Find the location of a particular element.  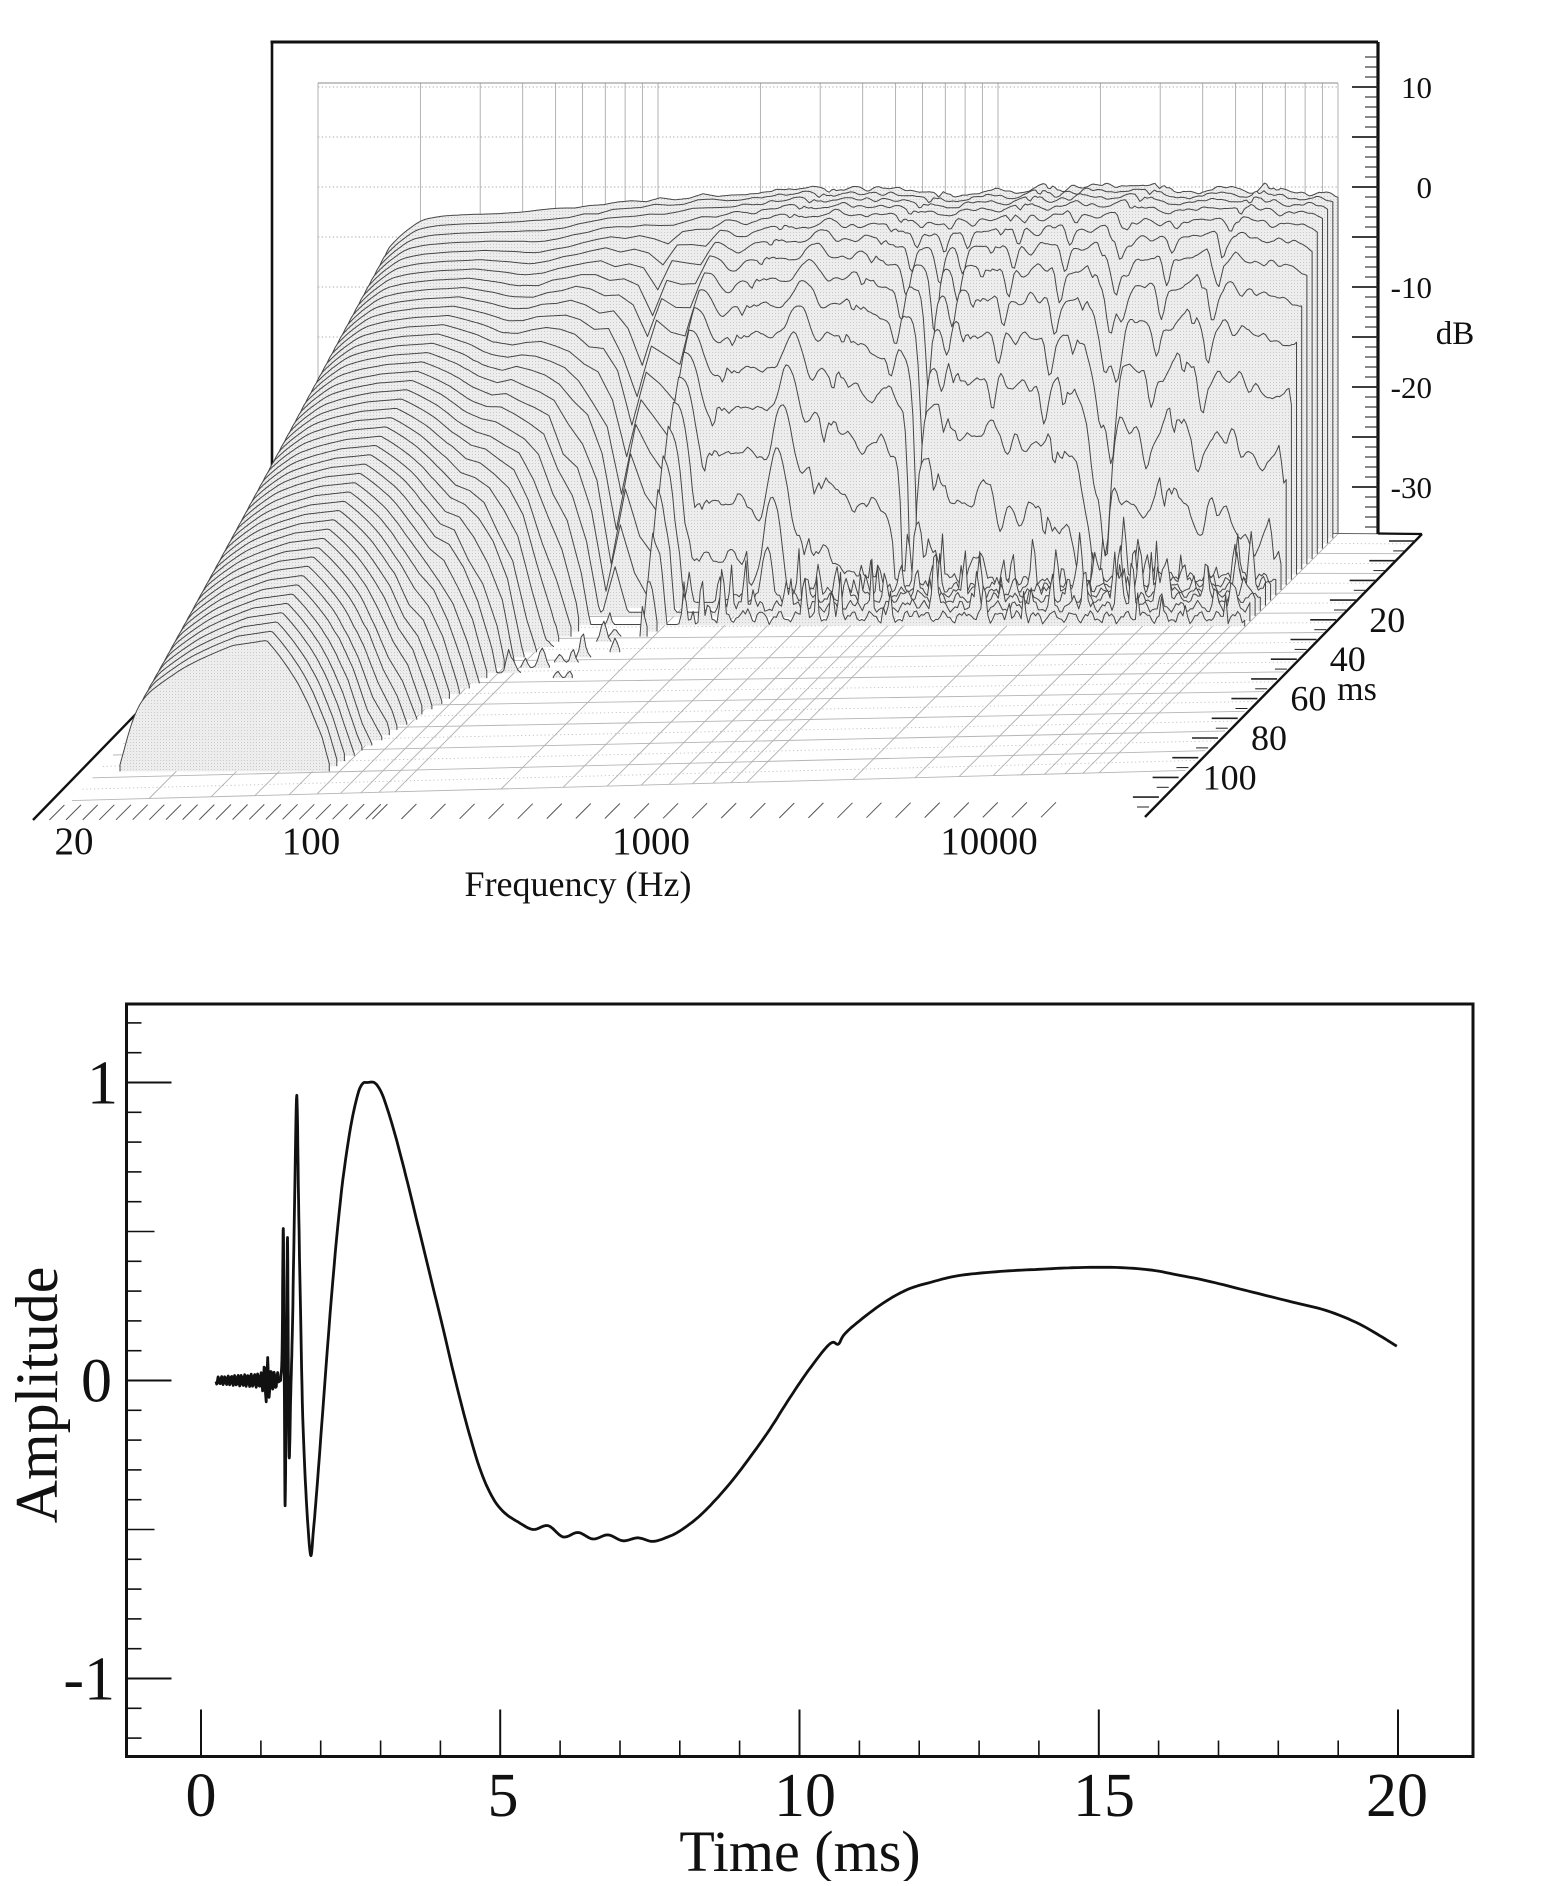

svg-text: Time (ms) is located at coordinates (799, 1850).